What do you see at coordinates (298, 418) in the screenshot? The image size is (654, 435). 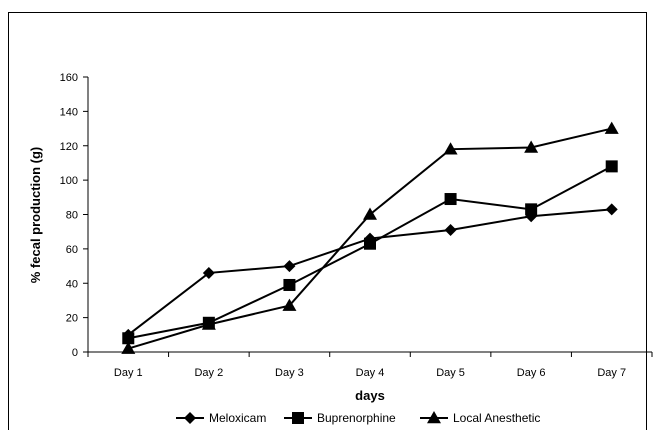 I see `legend-marker-buprenorphine` at bounding box center [298, 418].